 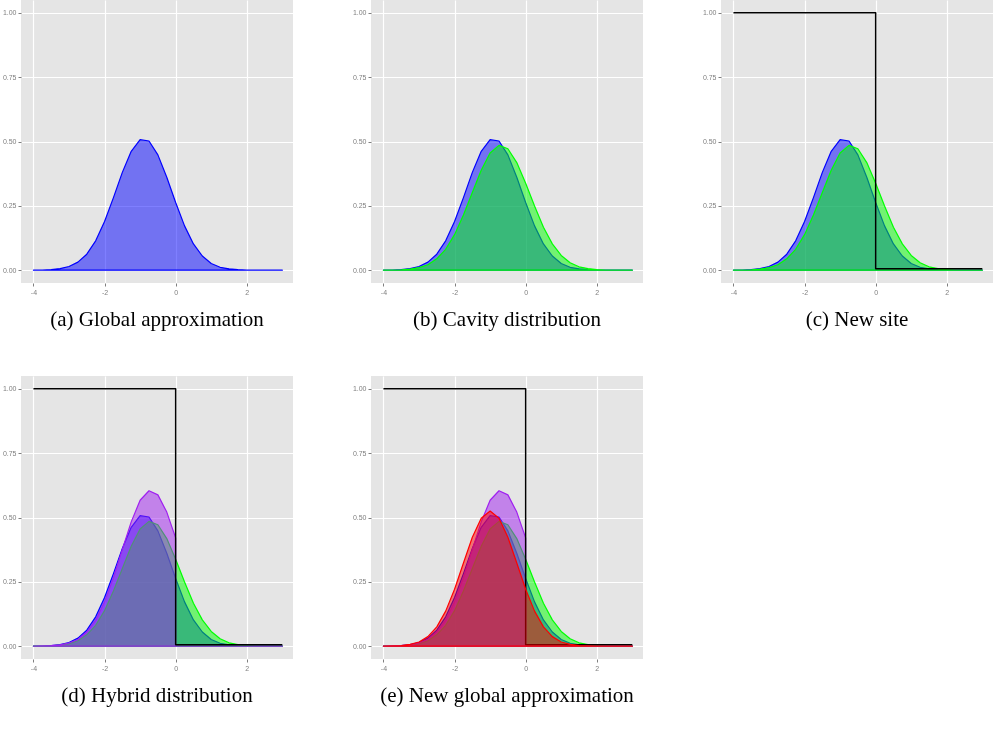 What do you see at coordinates (507, 695) in the screenshot?
I see `text: (e) New global approximation` at bounding box center [507, 695].